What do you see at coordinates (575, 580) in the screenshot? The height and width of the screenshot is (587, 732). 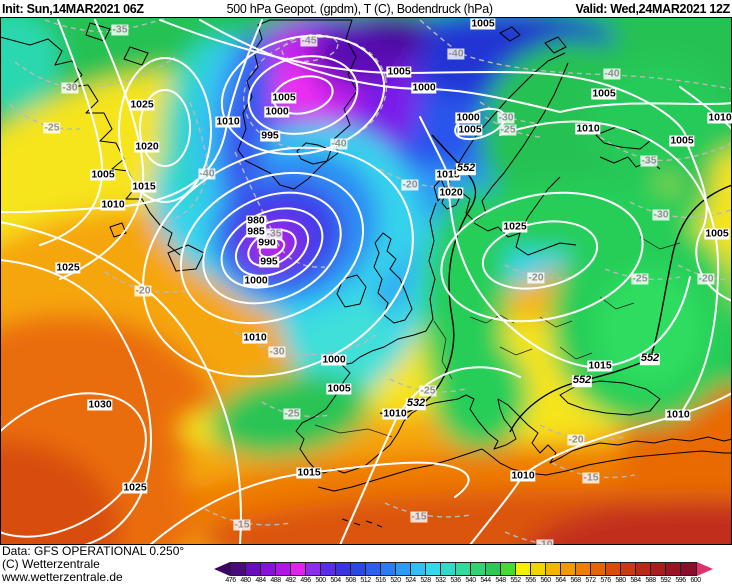 I see `colorbar-tick-label: 568` at bounding box center [575, 580].